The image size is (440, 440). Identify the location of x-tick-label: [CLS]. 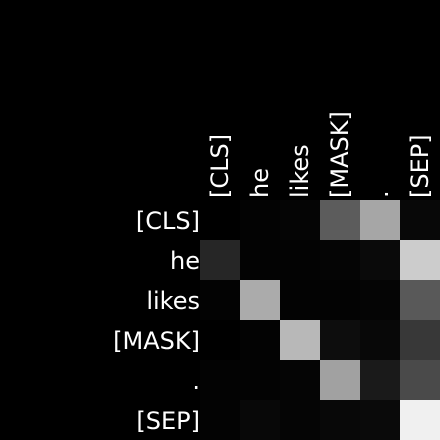
(220, 166).